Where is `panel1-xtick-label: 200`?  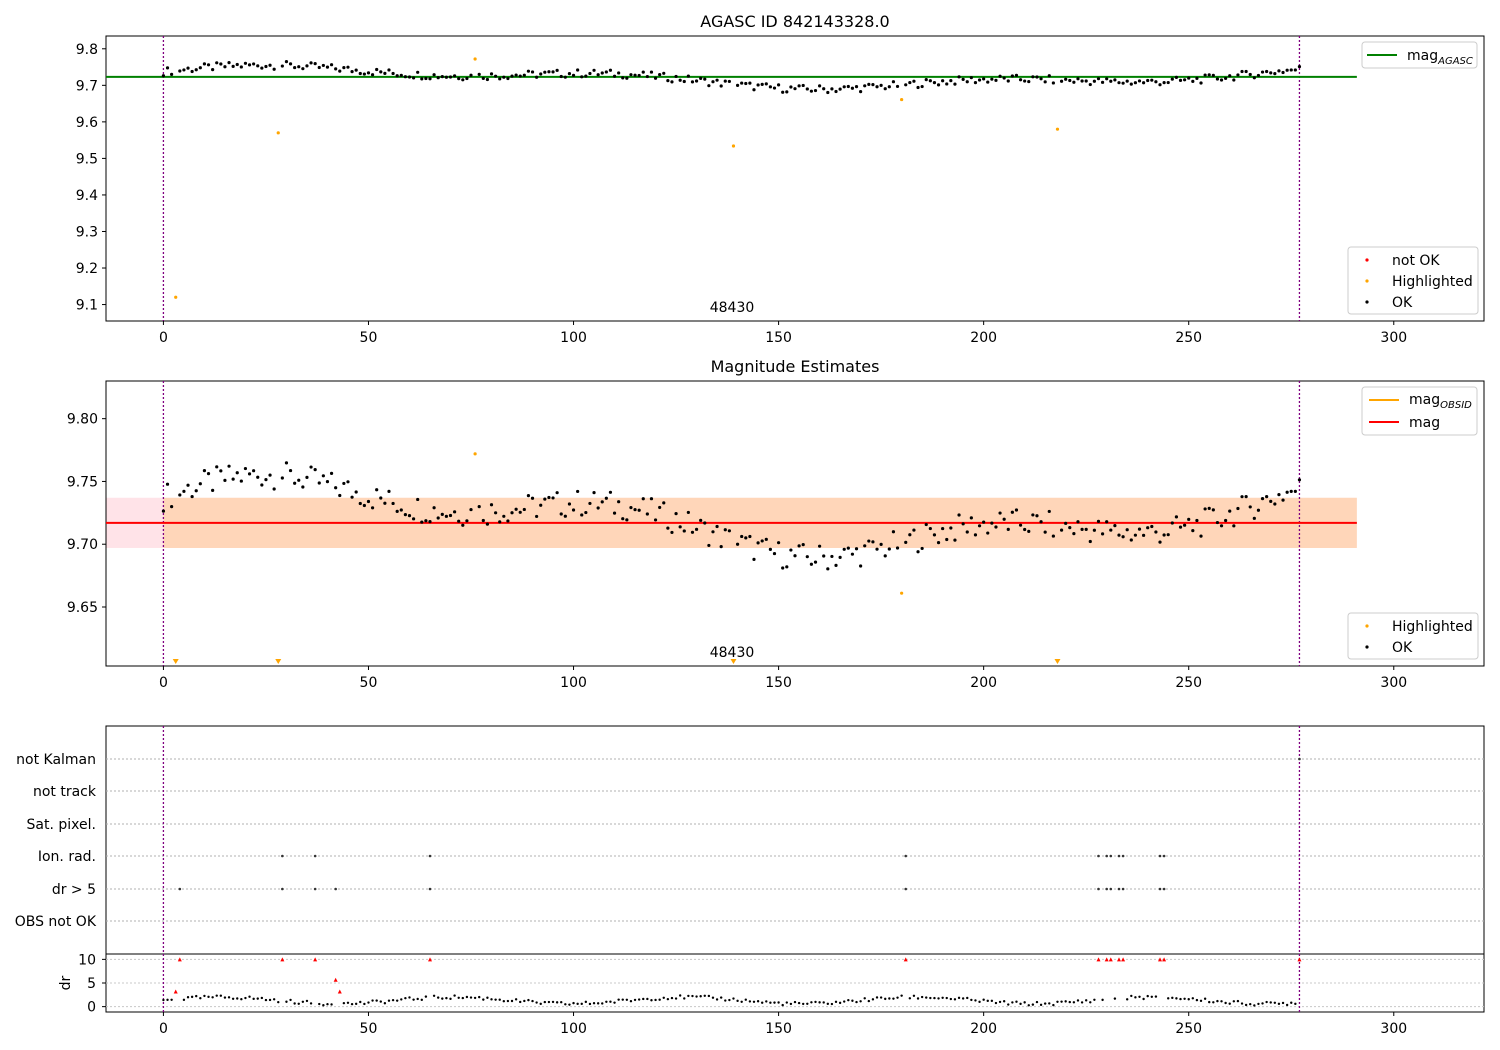
panel1-xtick-label: 200 is located at coordinates (983, 338).